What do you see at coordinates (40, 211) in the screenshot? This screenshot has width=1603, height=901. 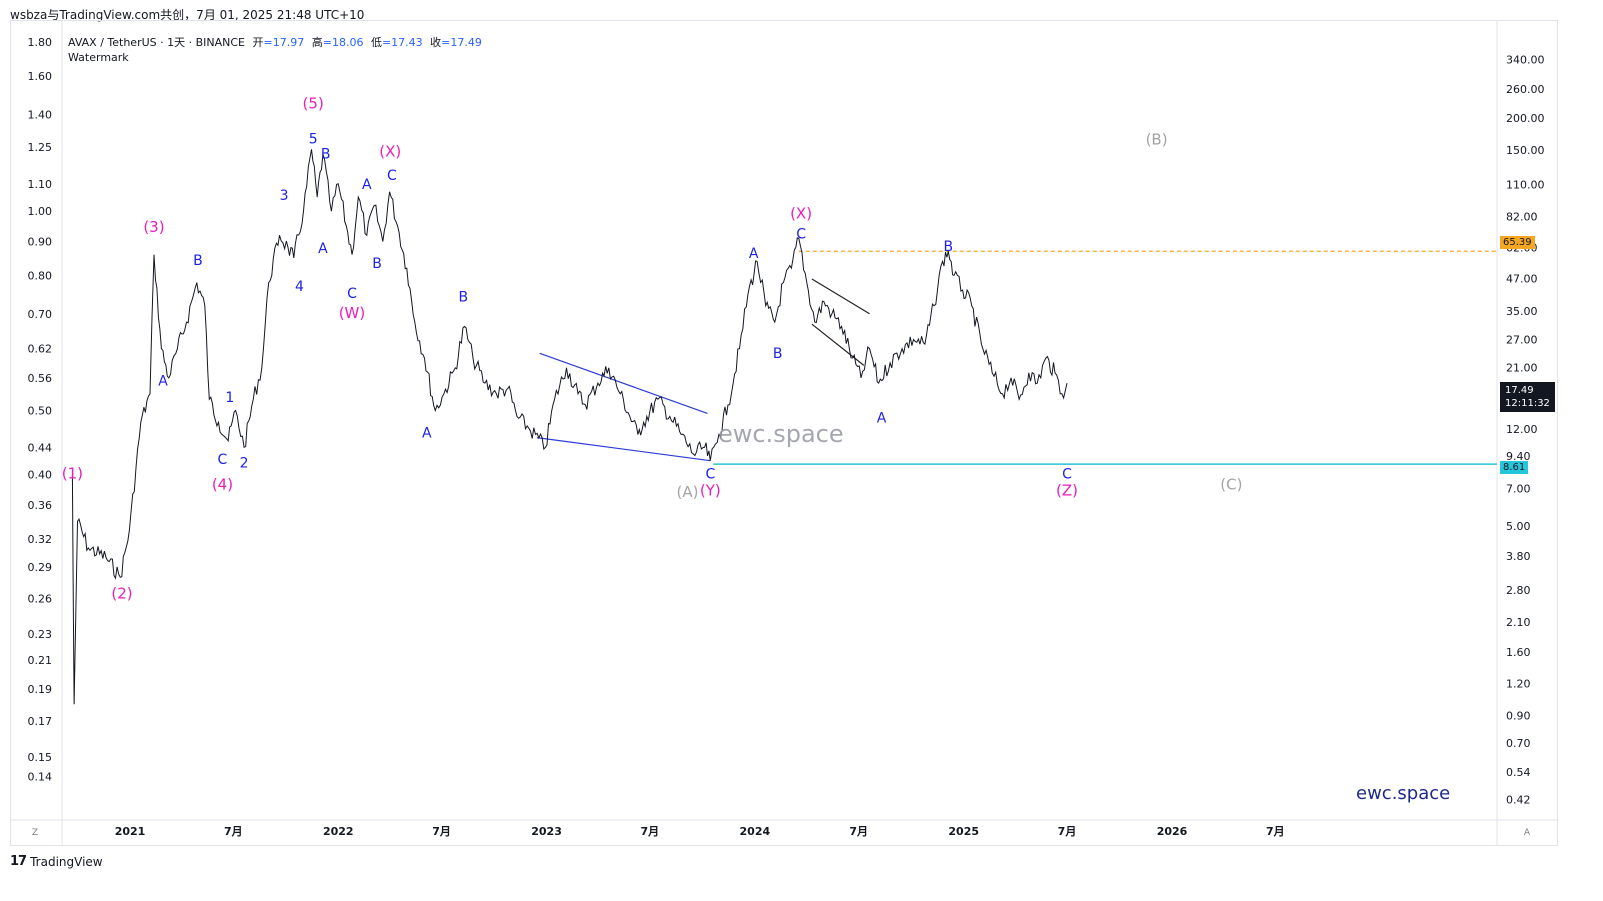 I see `left-price-tick-label: 1.00` at bounding box center [40, 211].